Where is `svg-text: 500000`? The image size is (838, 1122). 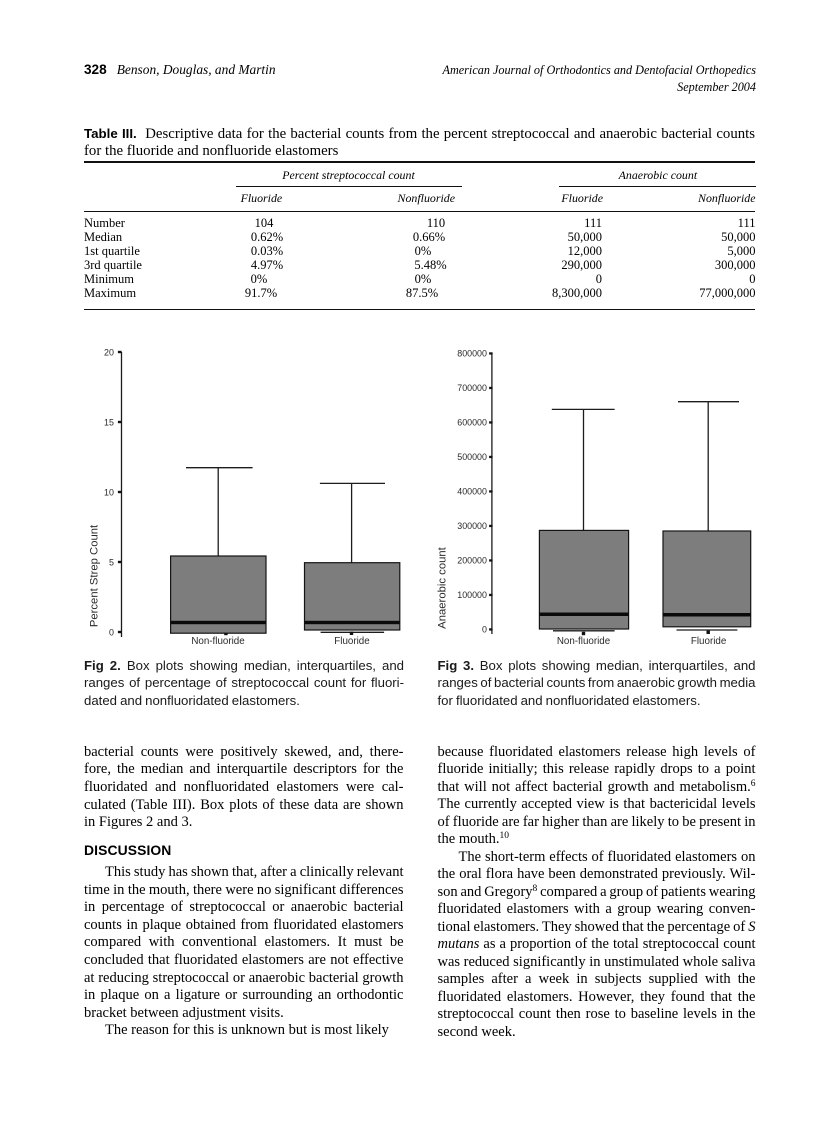 svg-text: 500000 is located at coordinates (472, 457).